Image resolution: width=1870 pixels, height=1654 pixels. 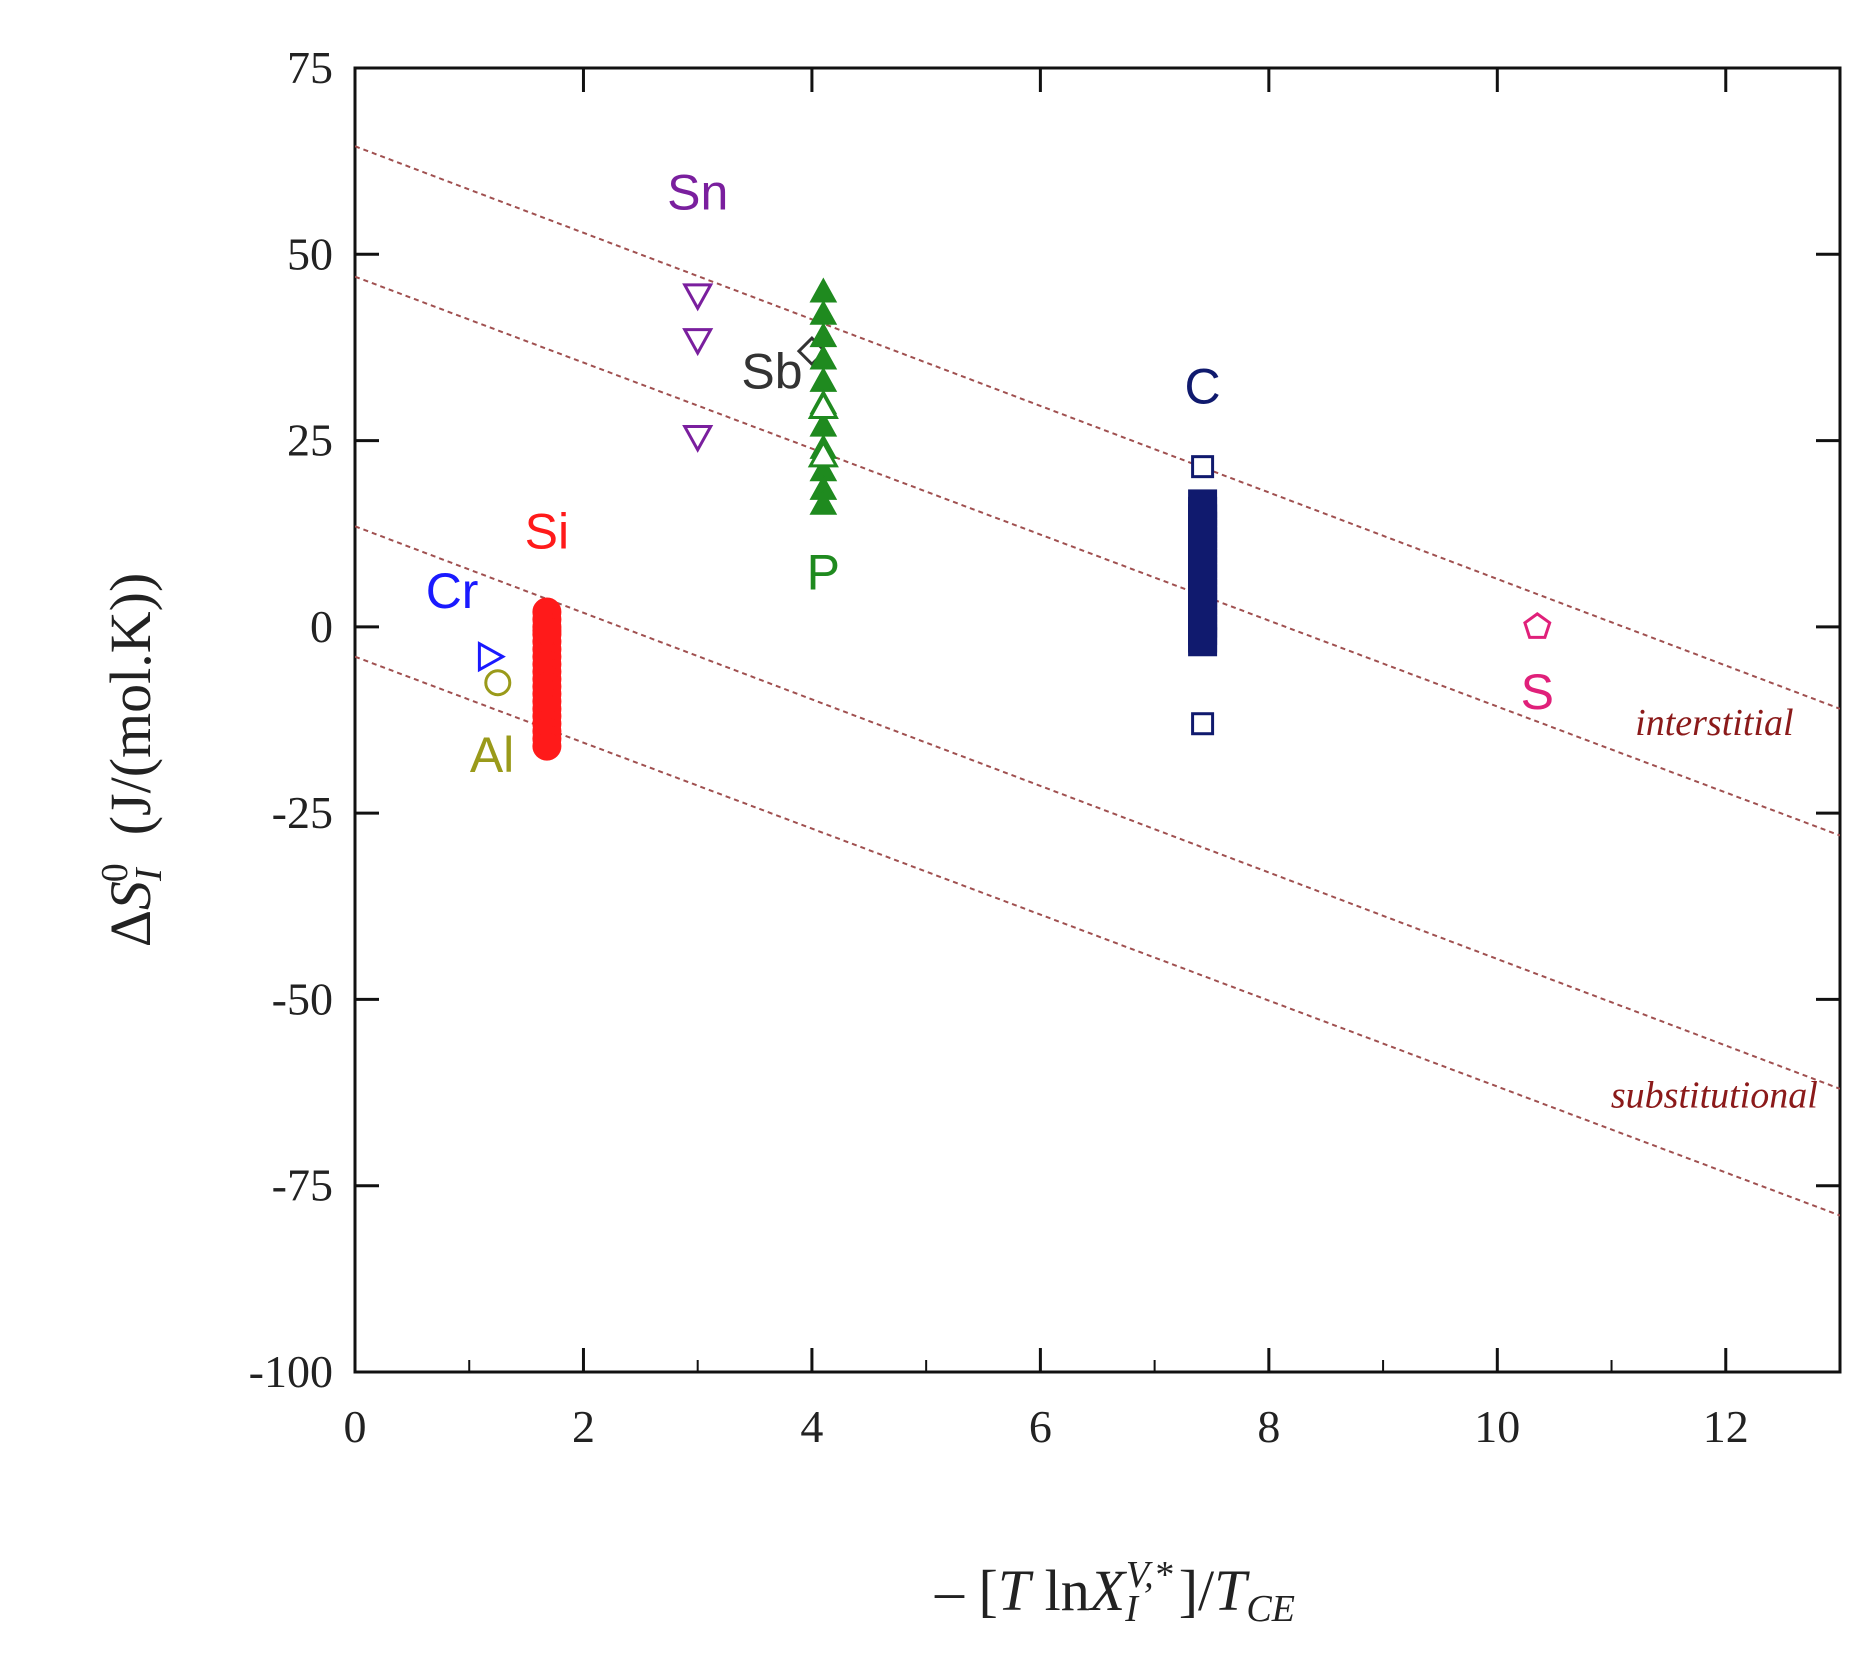 I want to click on y-tick-label: 75, so click(x=310, y=67).